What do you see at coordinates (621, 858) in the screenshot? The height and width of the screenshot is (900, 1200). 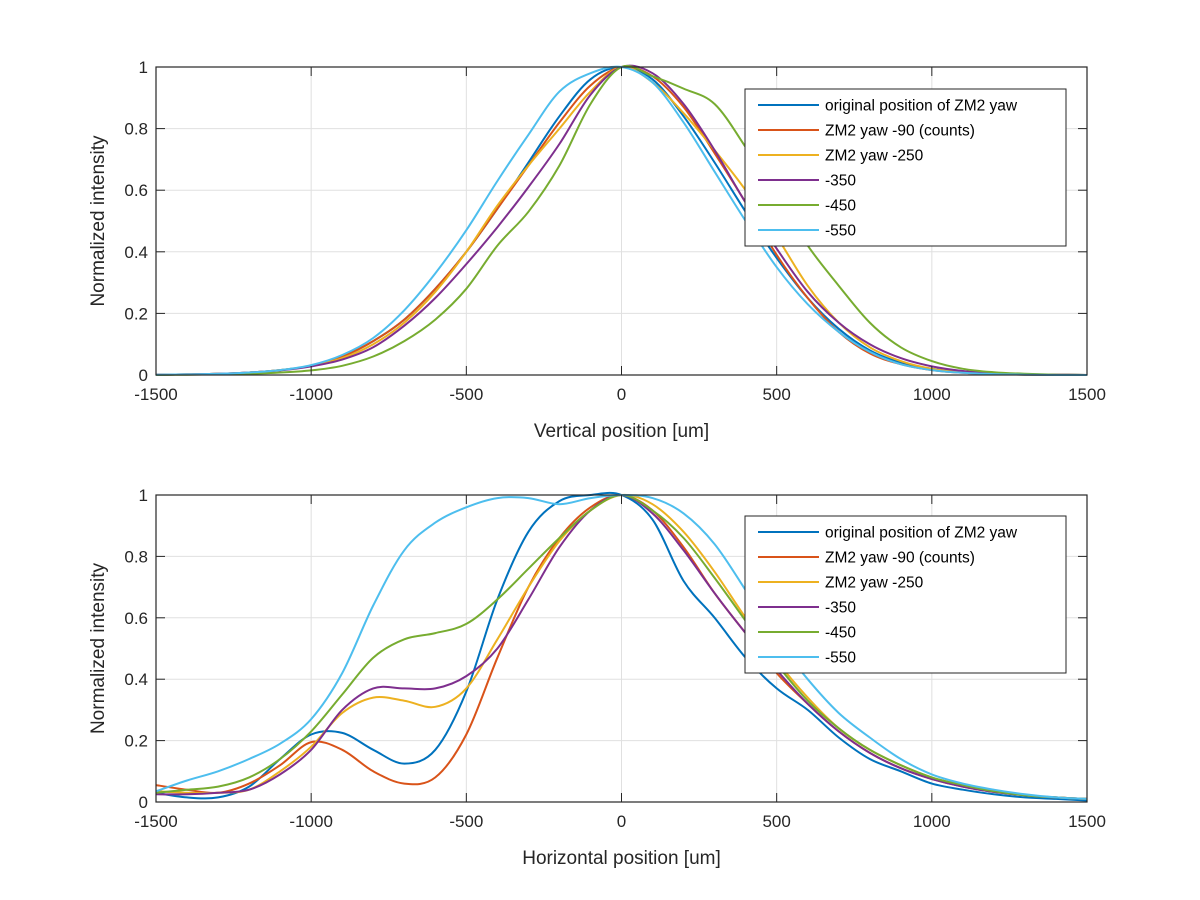 I see `x-axis-label: Horizontal position [um]` at bounding box center [621, 858].